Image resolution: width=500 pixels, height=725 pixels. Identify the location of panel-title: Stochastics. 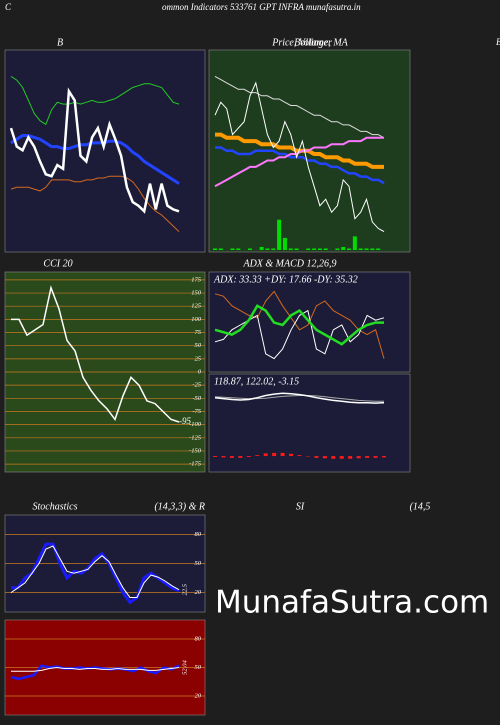
(55, 506).